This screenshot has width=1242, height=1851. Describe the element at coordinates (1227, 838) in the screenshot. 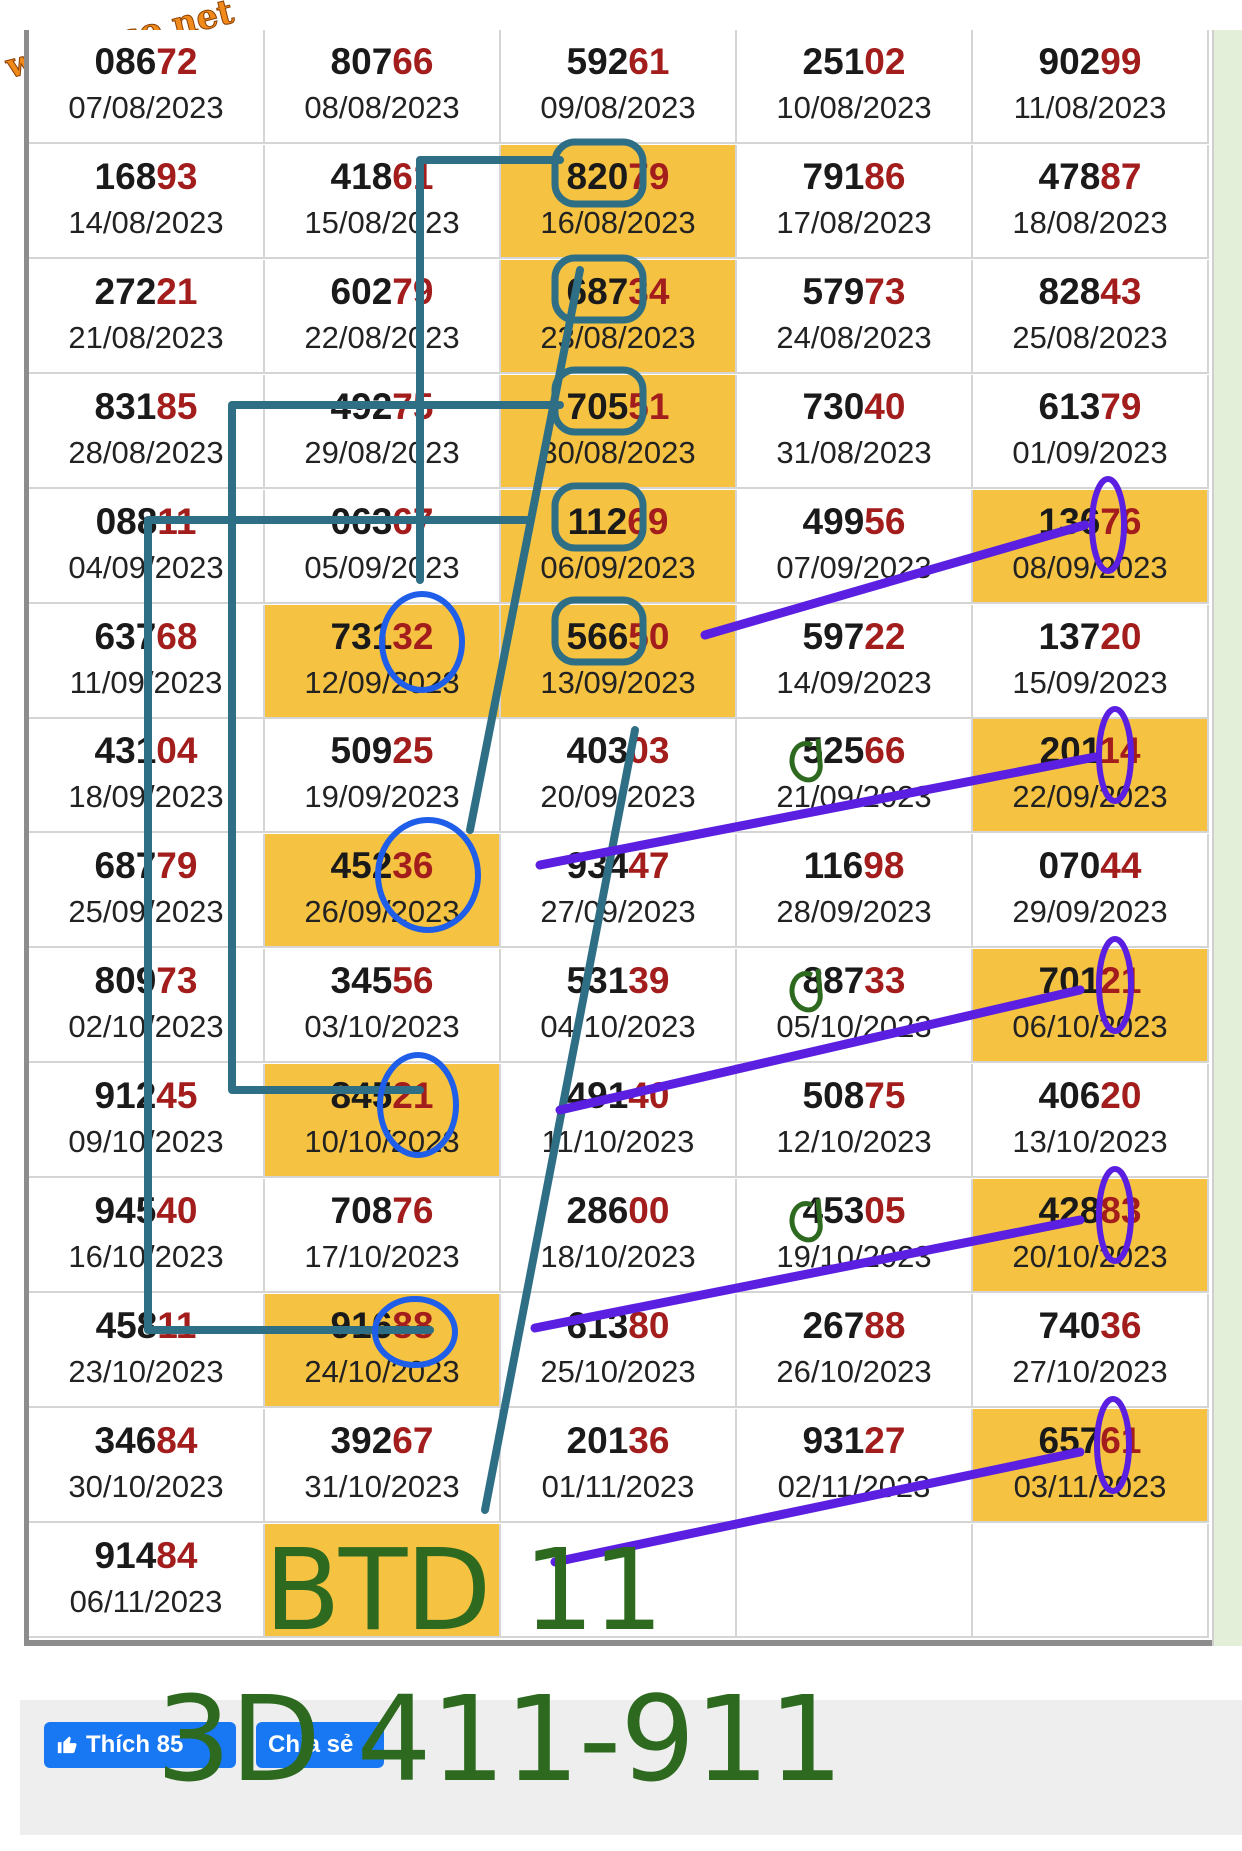

I see `side-strip` at that location.